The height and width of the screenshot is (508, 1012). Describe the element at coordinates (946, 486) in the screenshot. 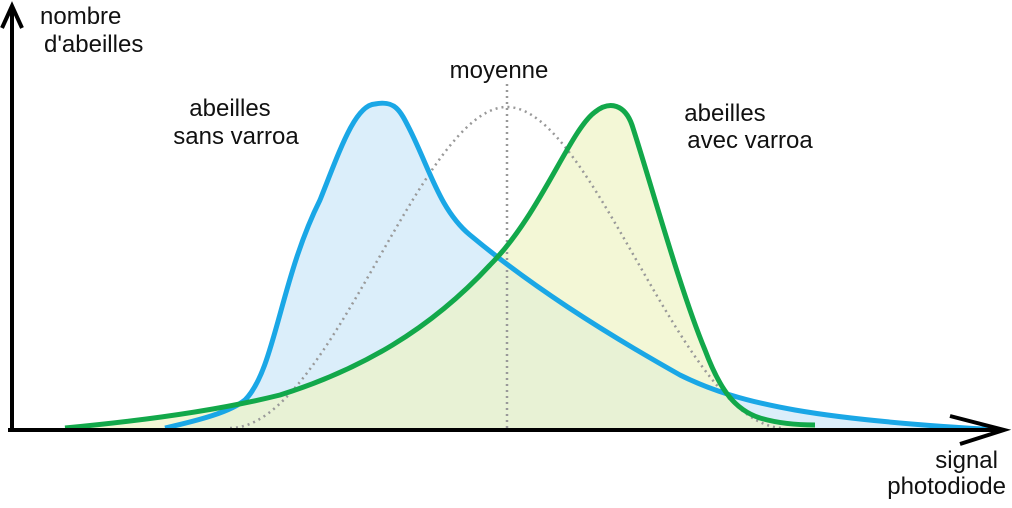

I see `x-axis-label: photodiode` at that location.